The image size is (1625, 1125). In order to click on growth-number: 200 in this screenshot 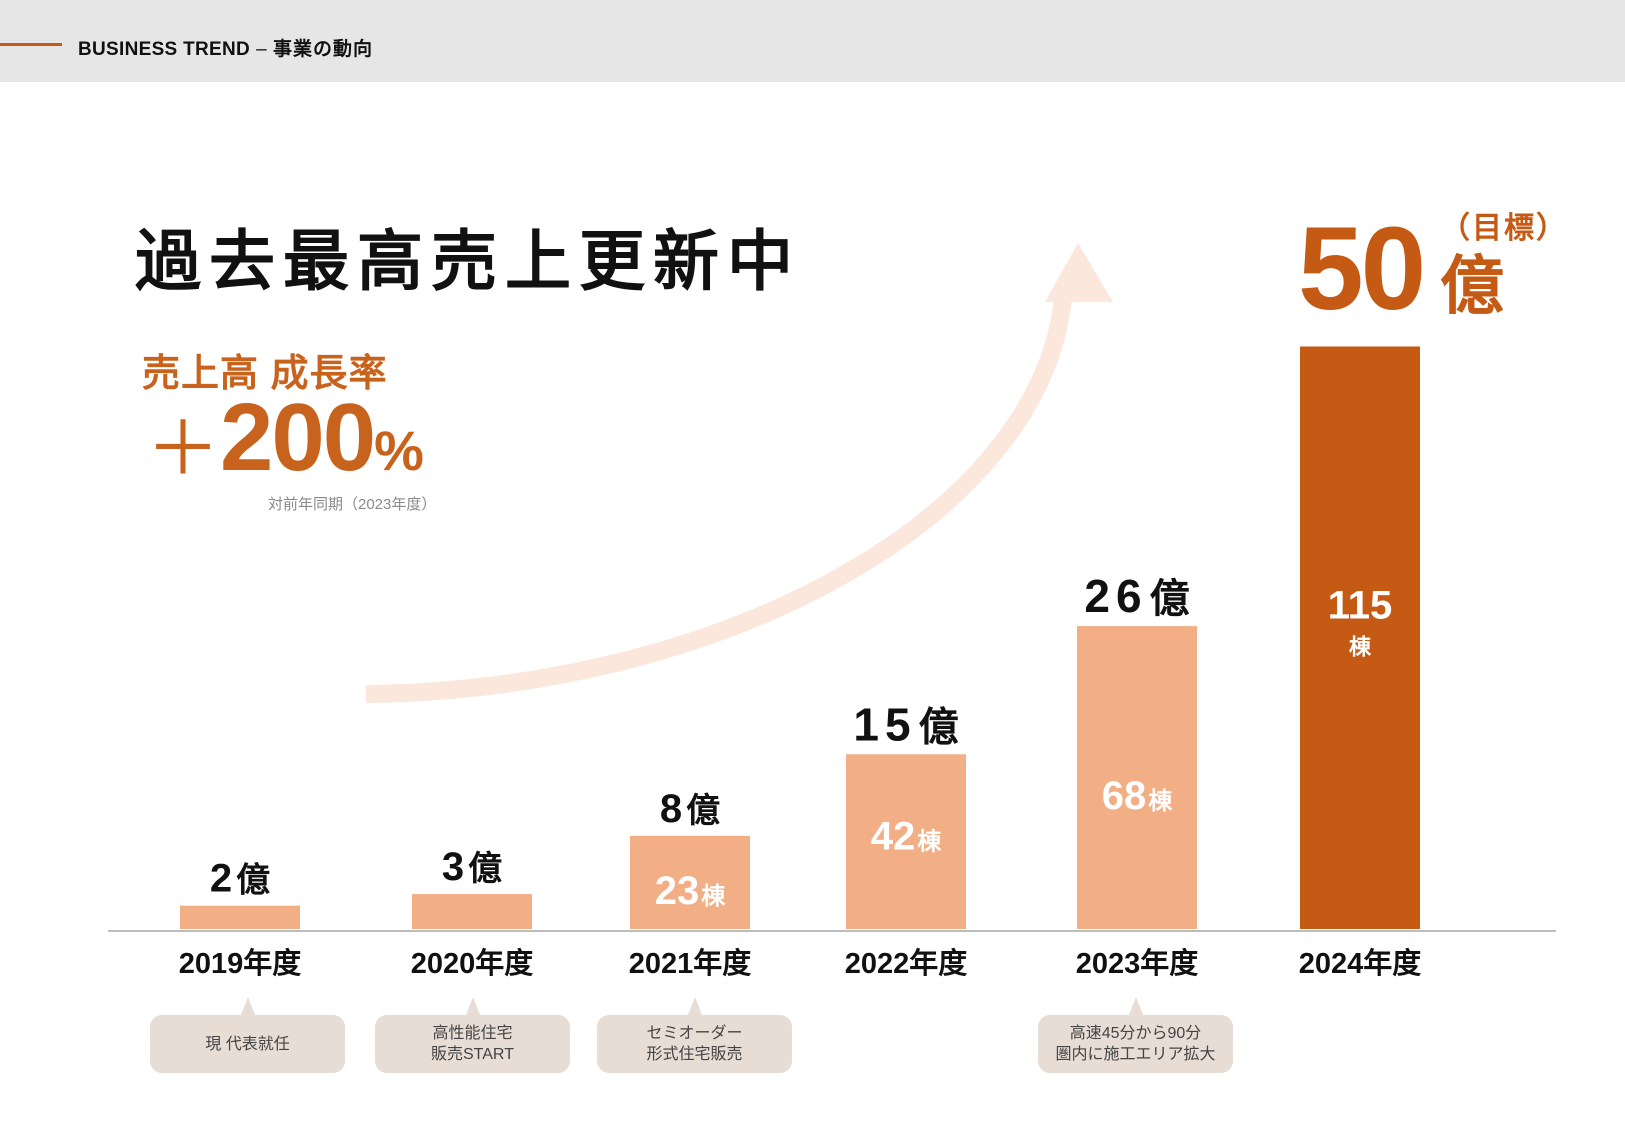, I will do `click(298, 437)`.